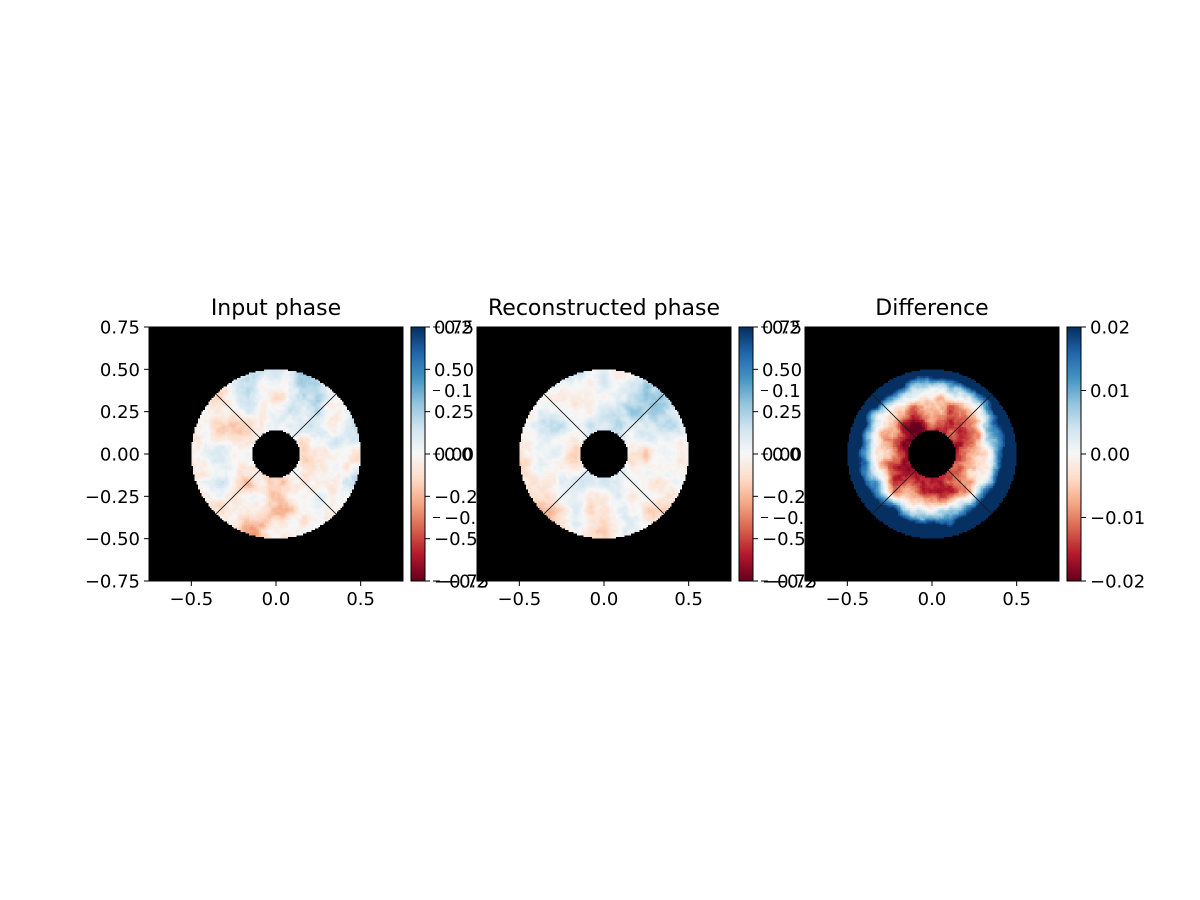 The height and width of the screenshot is (900, 1200). Describe the element at coordinates (112, 582) in the screenshot. I see `y-tick-label: −0.75` at that location.